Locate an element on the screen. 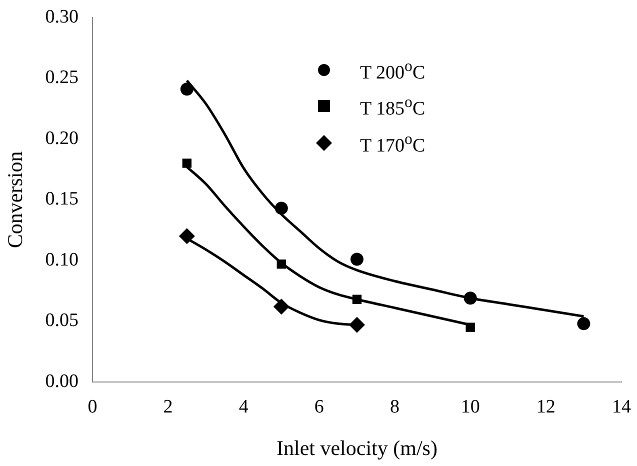 The width and height of the screenshot is (637, 466). x-tick-label: 10 is located at coordinates (470, 407).